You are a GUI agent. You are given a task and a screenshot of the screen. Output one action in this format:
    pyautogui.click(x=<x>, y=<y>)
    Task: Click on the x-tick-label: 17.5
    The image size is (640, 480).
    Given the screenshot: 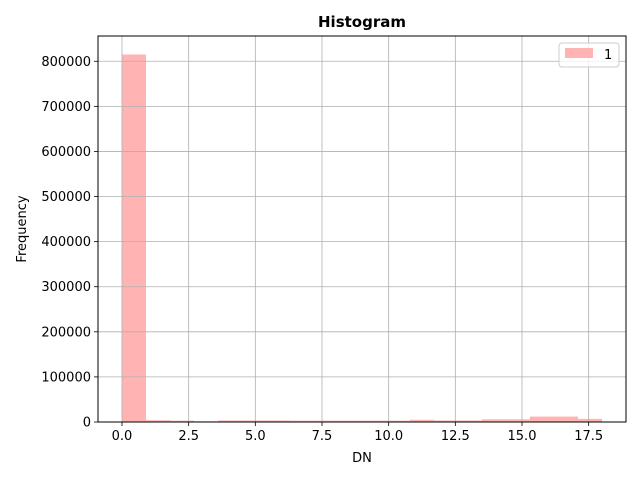 What is the action you would take?
    pyautogui.click(x=588, y=436)
    